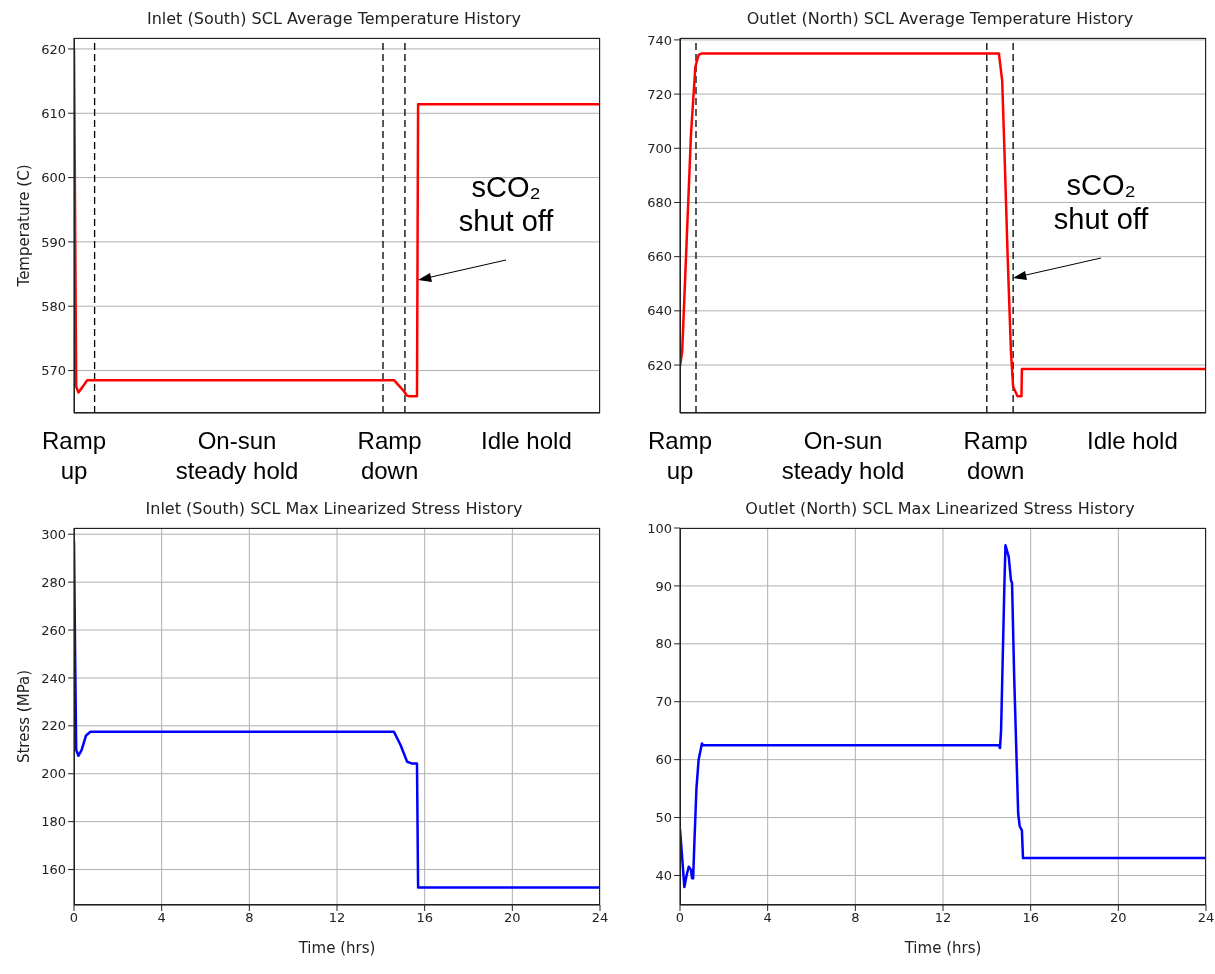  What do you see at coordinates (53, 822) in the screenshot?
I see `y-tick-label: 180` at bounding box center [53, 822].